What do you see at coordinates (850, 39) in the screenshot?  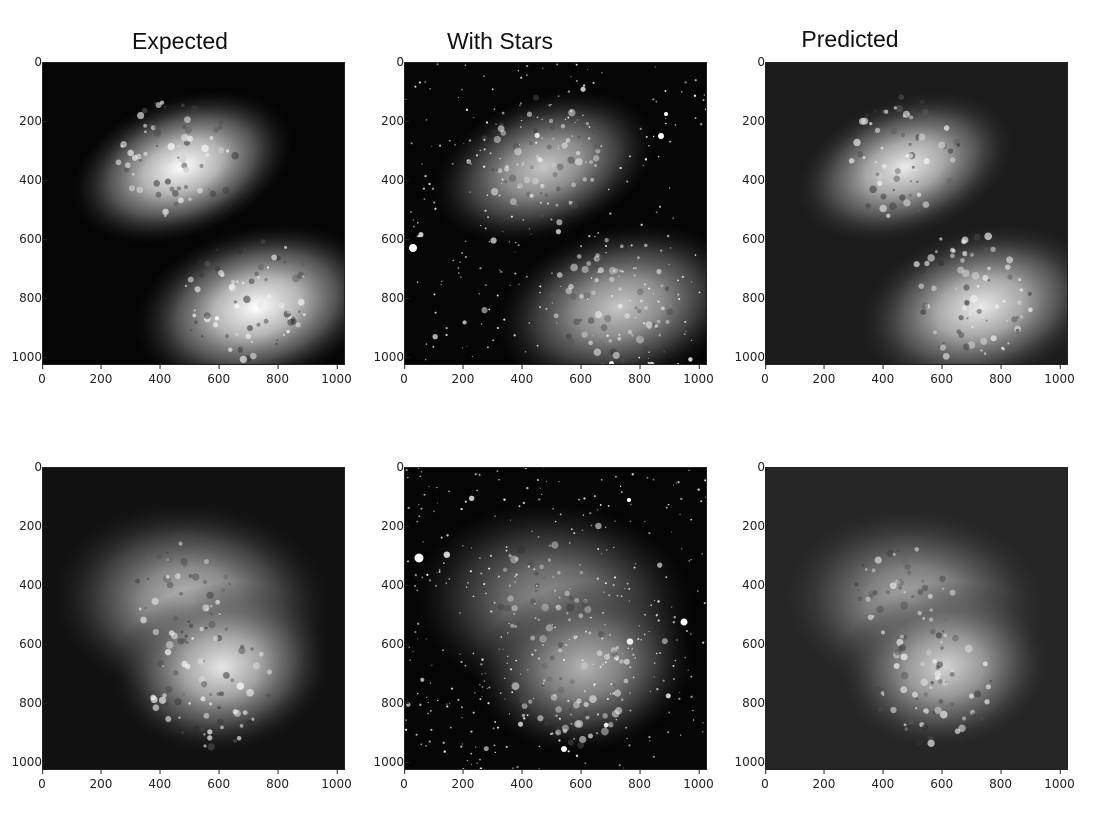 I see `column-title-predicted: Predicted` at bounding box center [850, 39].